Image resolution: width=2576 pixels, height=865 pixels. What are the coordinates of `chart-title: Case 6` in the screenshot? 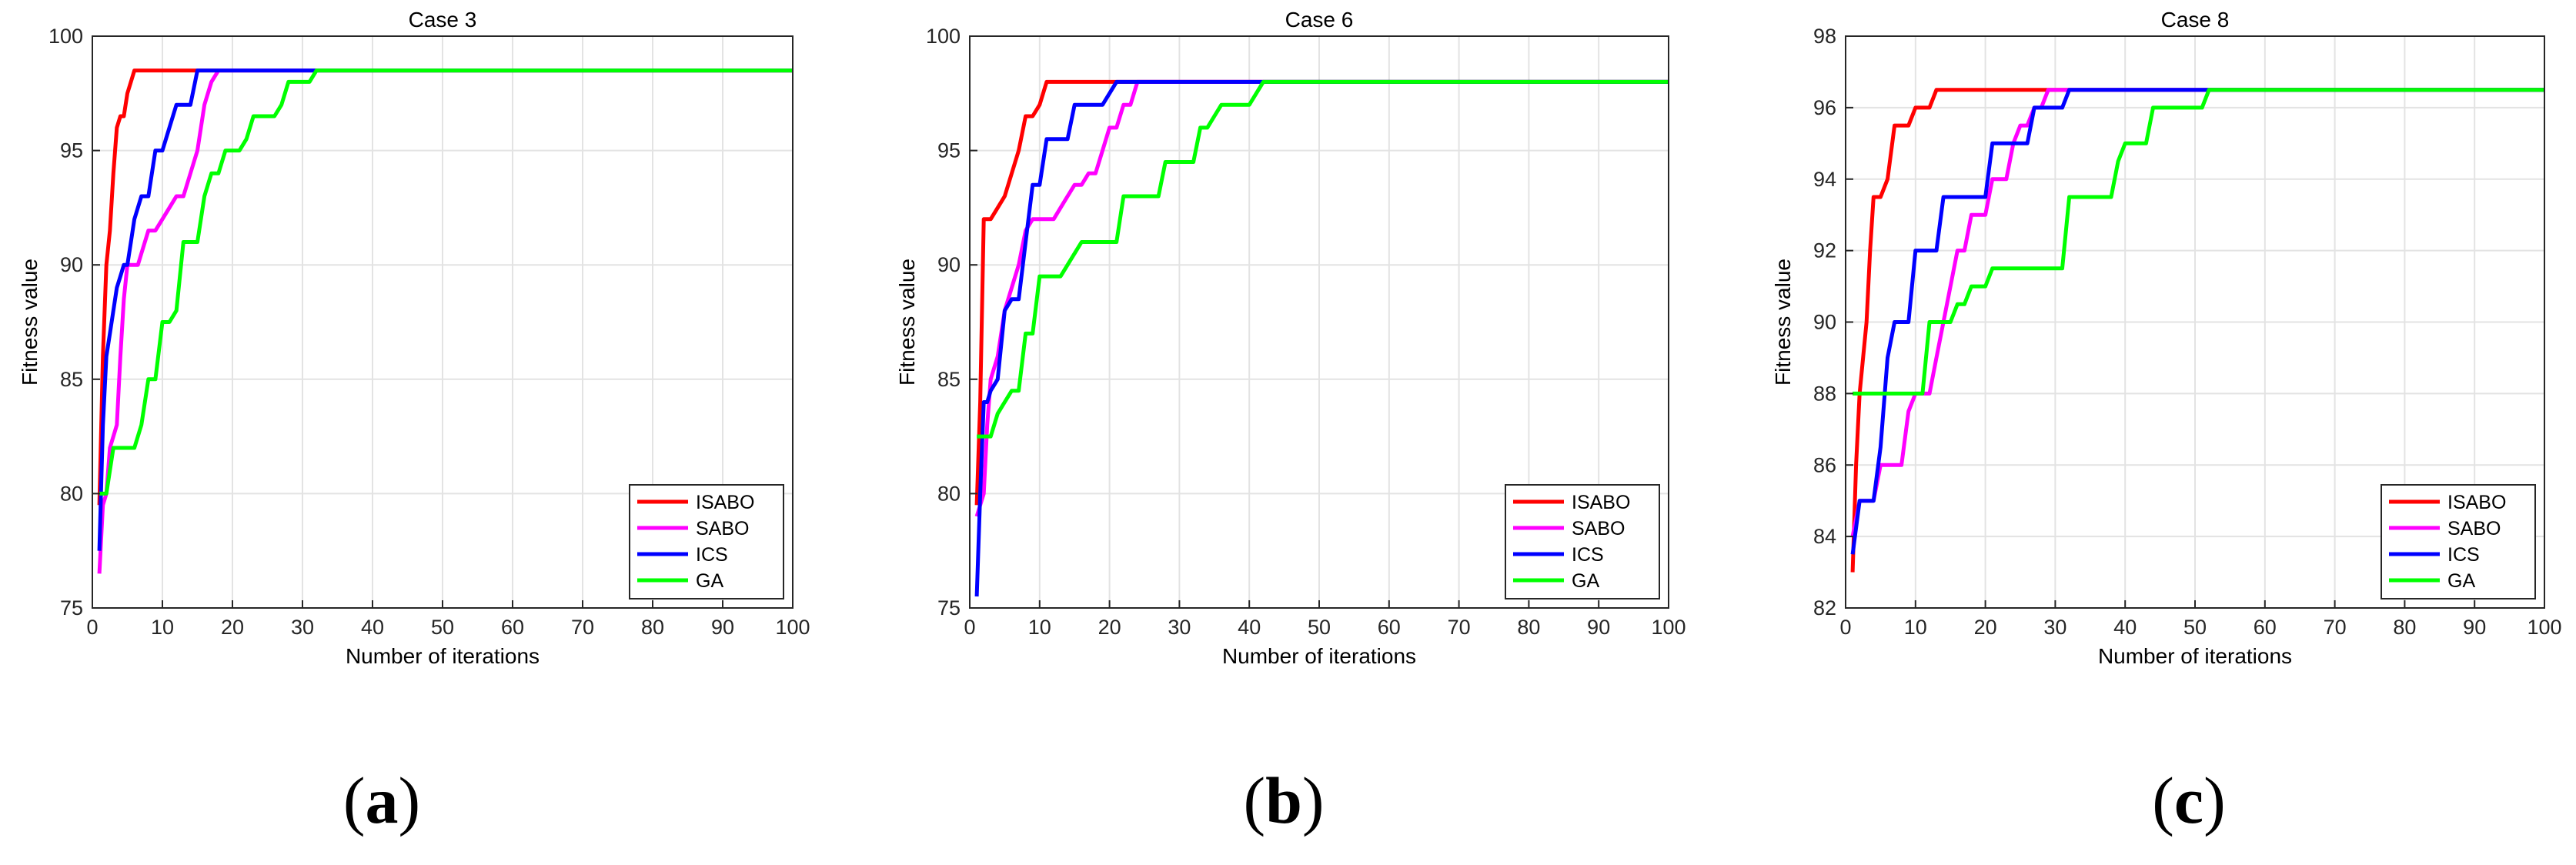 It's located at (1319, 20).